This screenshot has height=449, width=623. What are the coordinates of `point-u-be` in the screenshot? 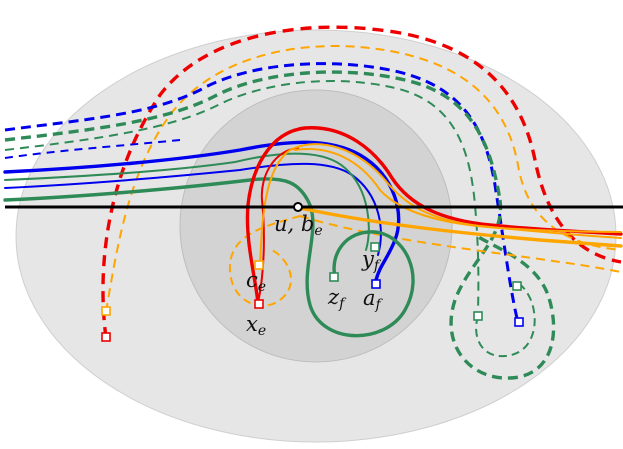 It's located at (298, 207).